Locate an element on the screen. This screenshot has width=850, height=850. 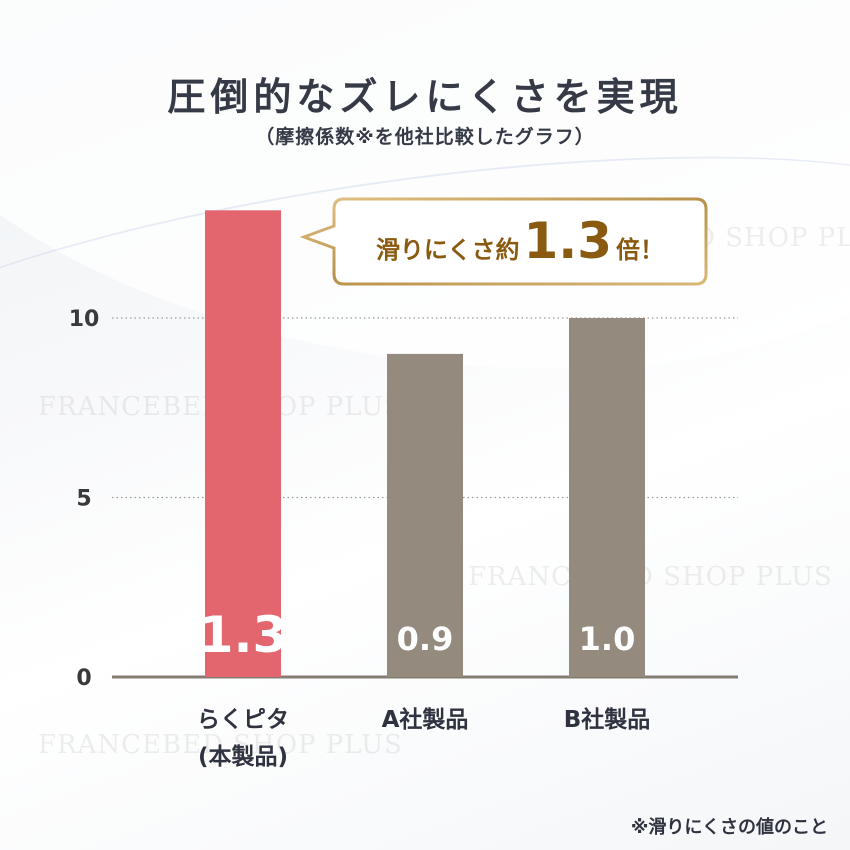
page-title: 圧倒的なズレにくさを実現 is located at coordinates (425, 97).